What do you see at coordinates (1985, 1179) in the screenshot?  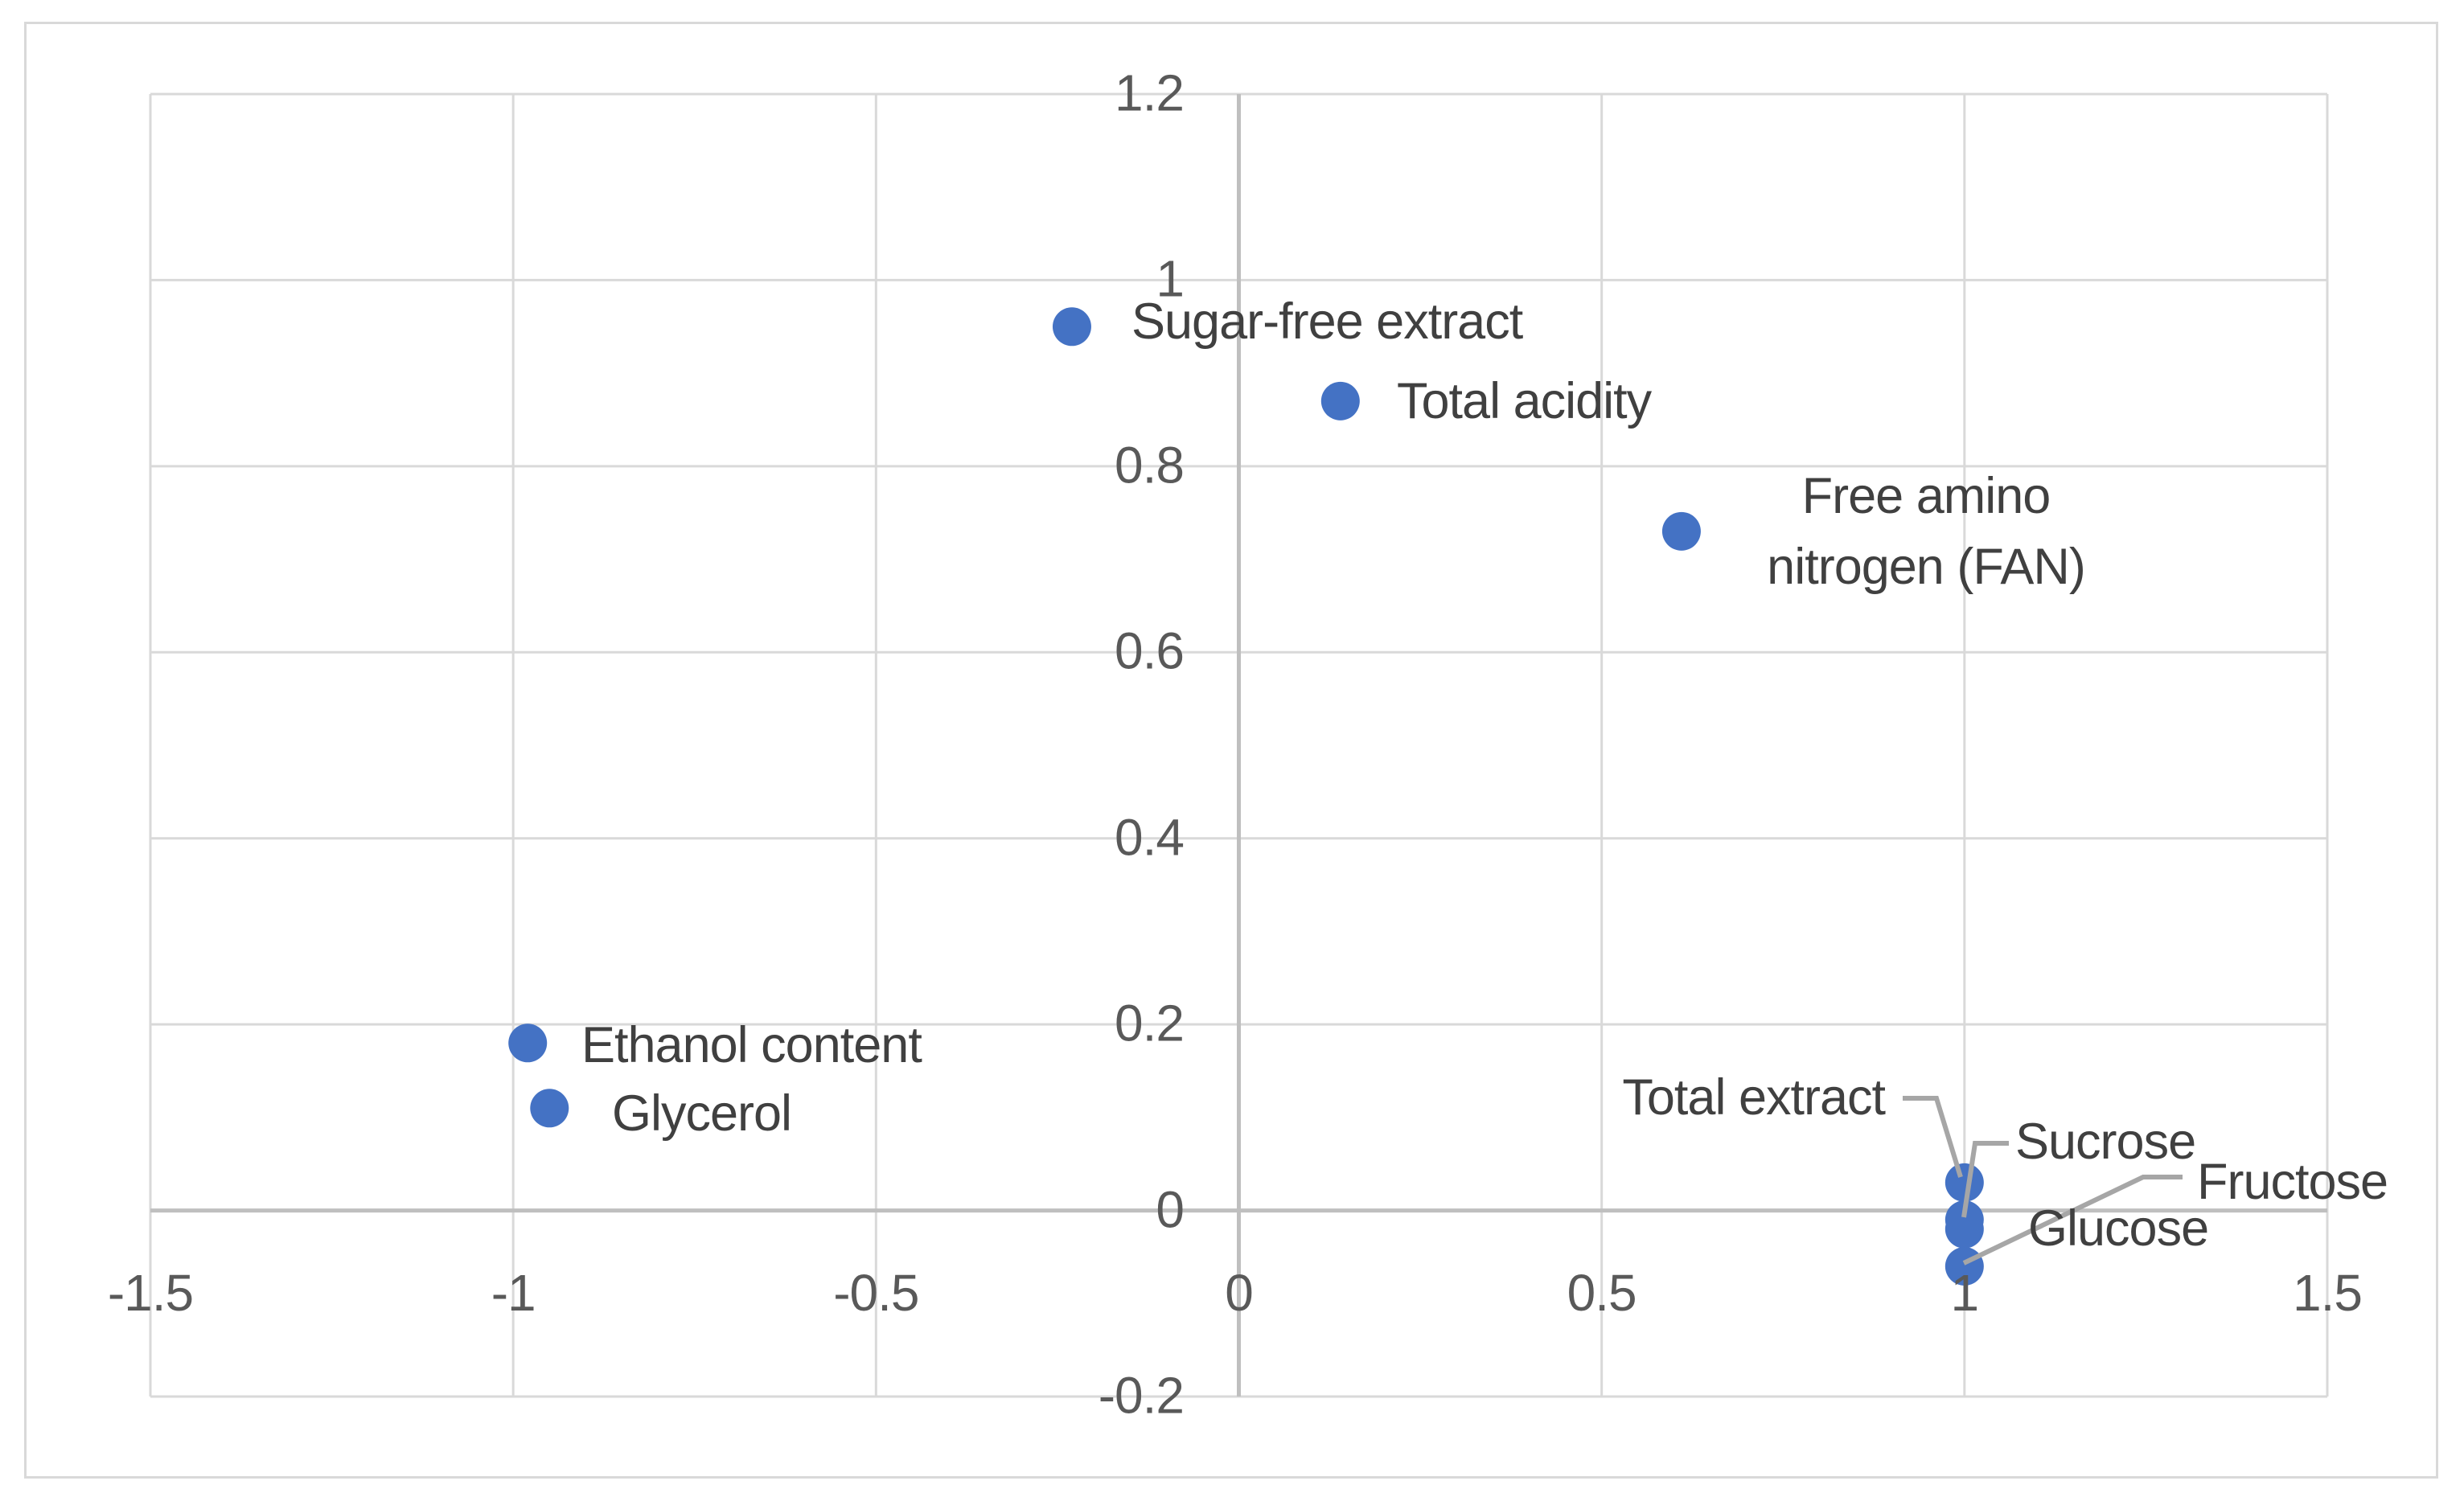 I see `leader-line-sucrose` at bounding box center [1985, 1179].